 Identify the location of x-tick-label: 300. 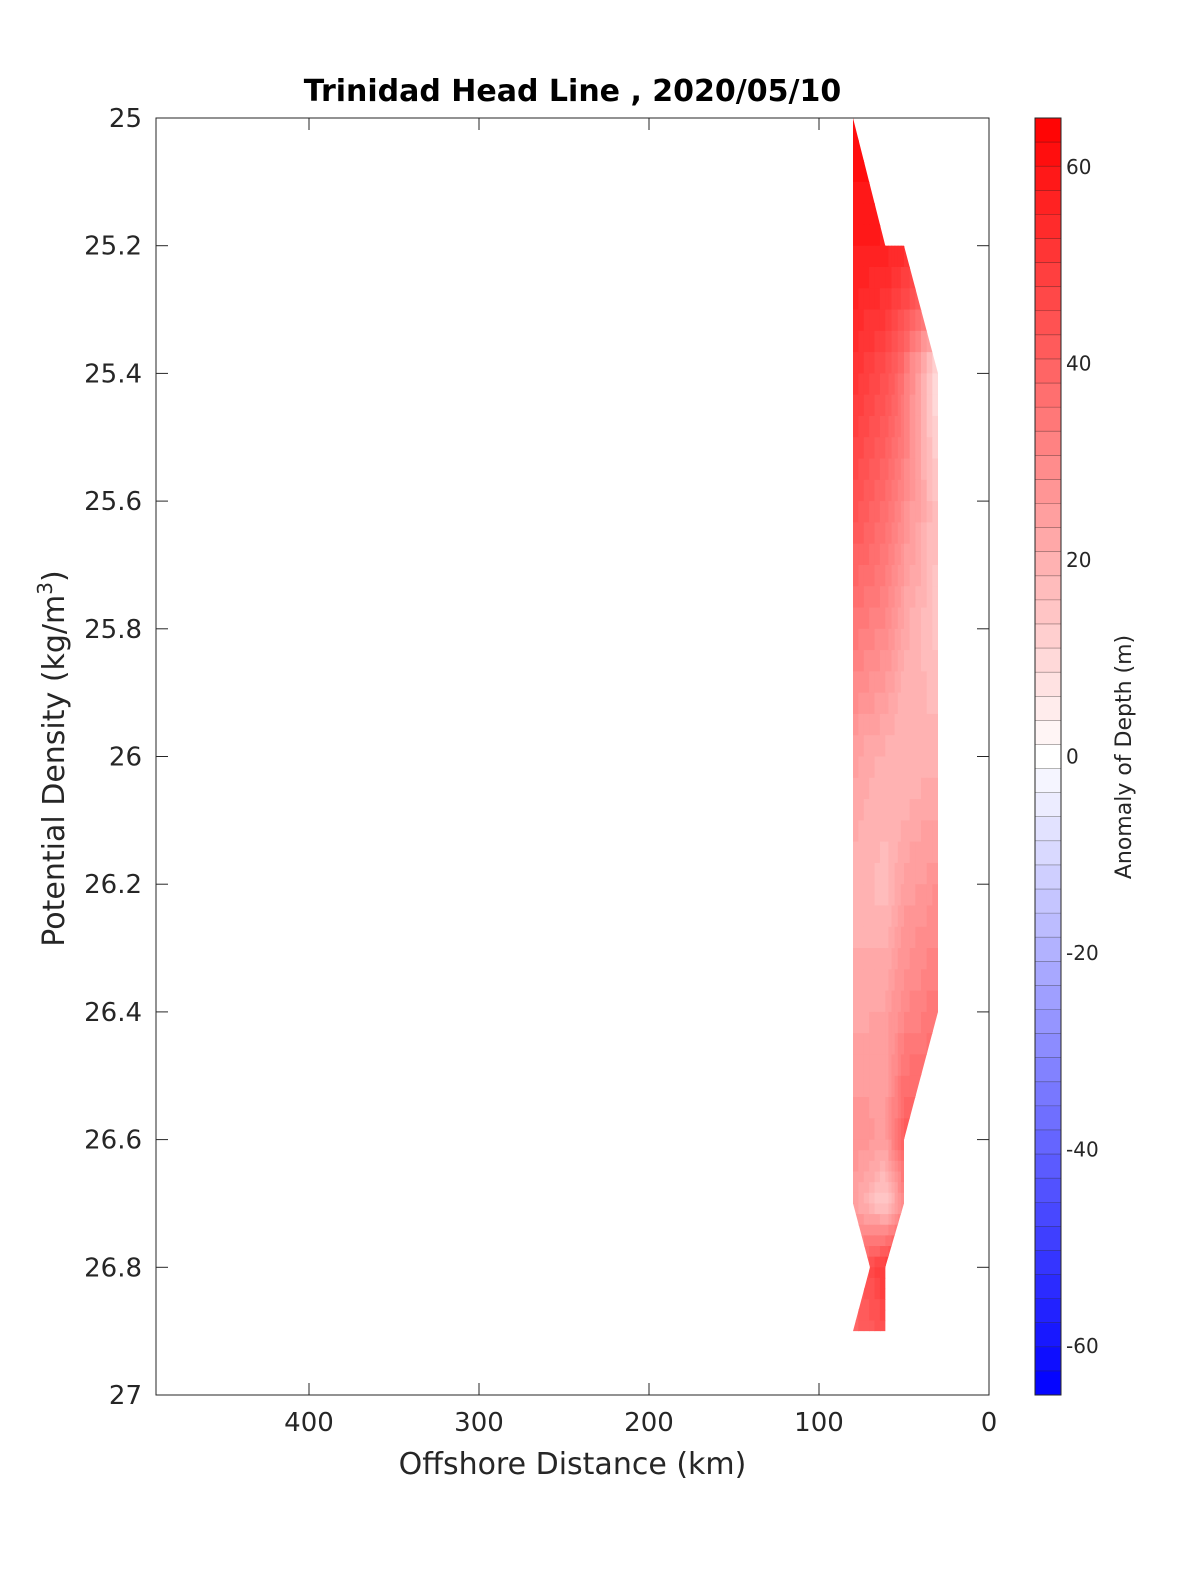
(479, 1423).